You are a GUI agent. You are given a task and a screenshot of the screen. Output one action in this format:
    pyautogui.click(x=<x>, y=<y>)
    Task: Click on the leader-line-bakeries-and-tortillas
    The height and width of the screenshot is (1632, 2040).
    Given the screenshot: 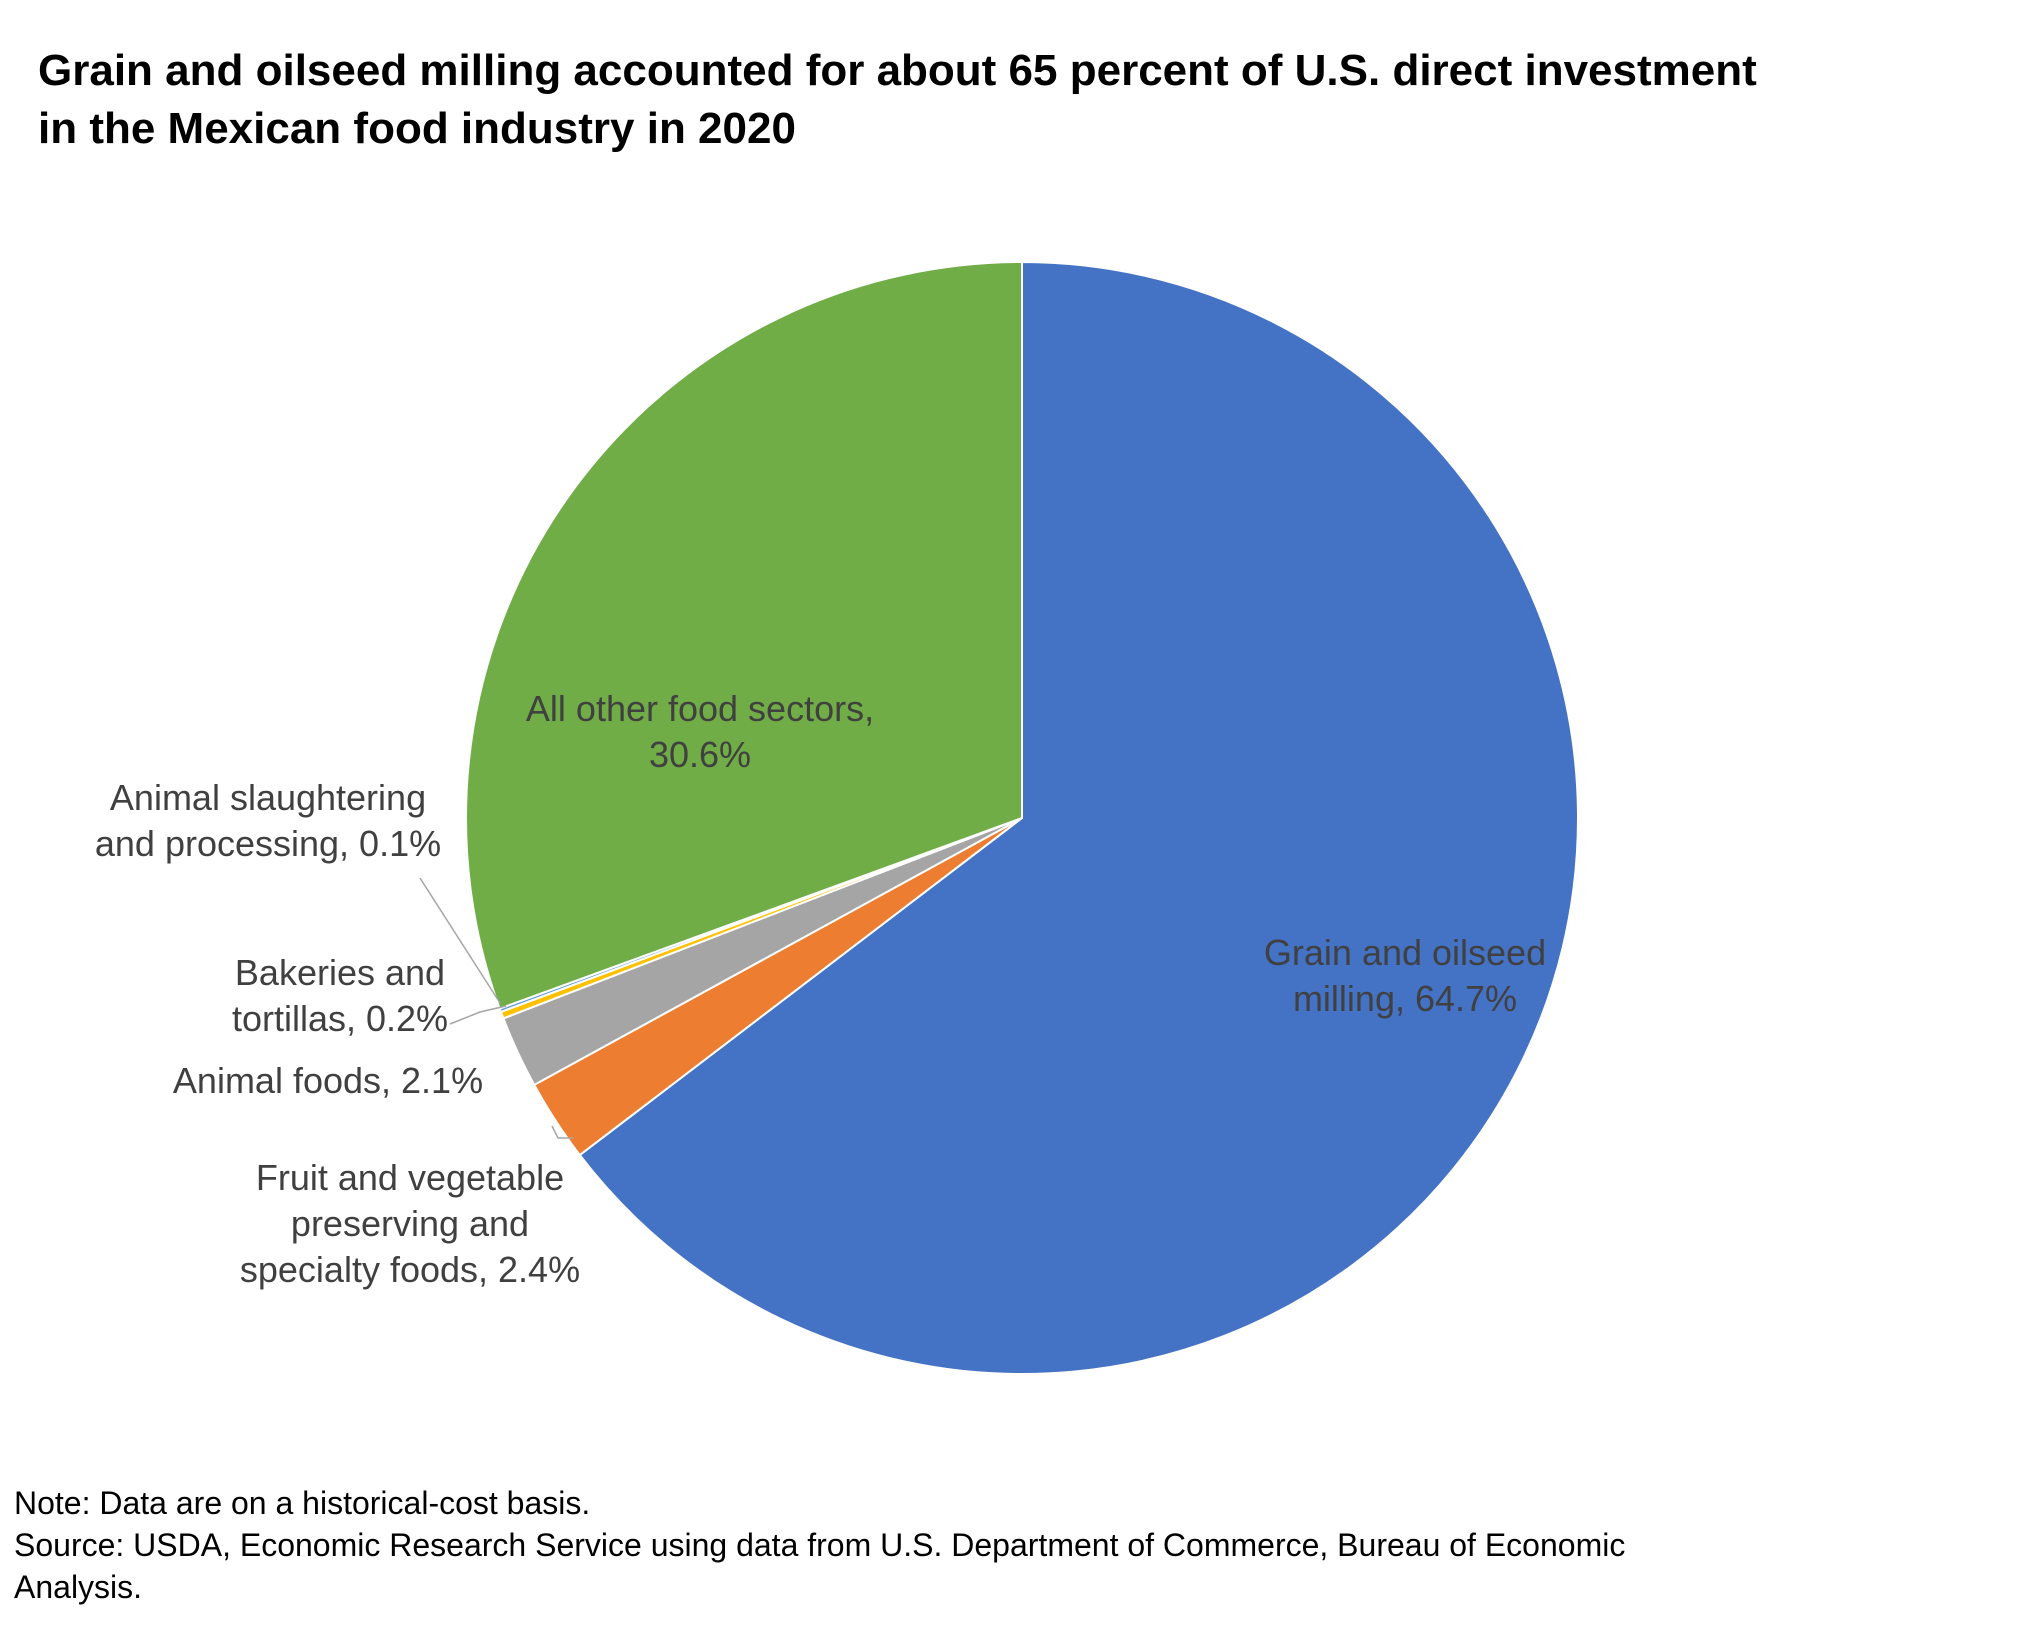 What is the action you would take?
    pyautogui.click(x=478, y=1015)
    